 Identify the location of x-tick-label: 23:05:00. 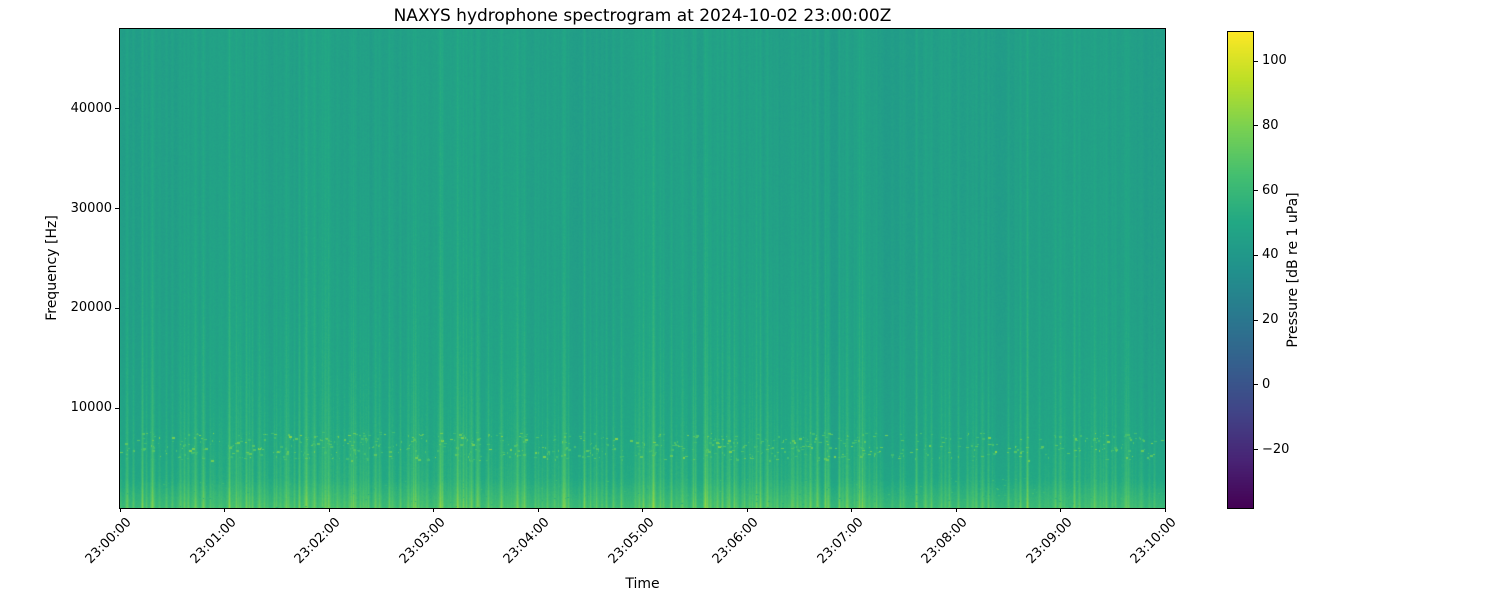
(631, 541).